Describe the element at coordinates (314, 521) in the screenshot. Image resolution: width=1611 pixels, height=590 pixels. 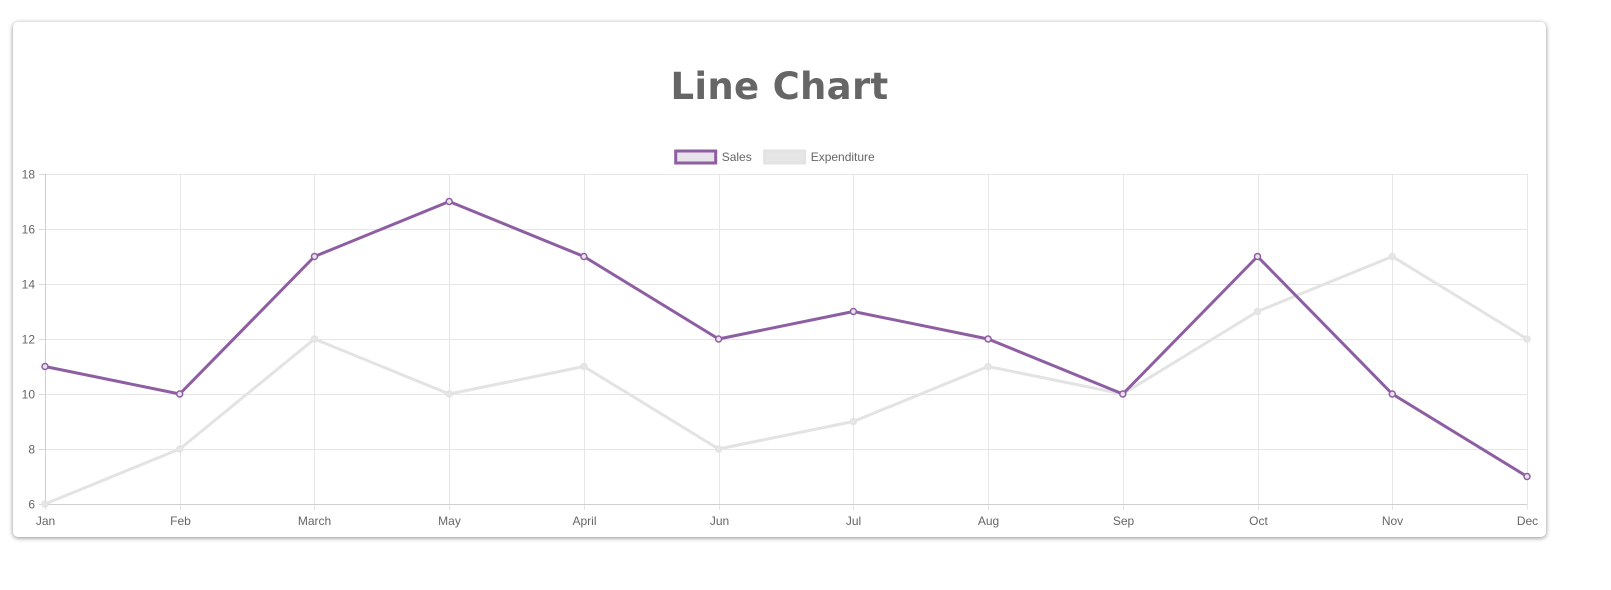
I see `x-tick-label: March` at that location.